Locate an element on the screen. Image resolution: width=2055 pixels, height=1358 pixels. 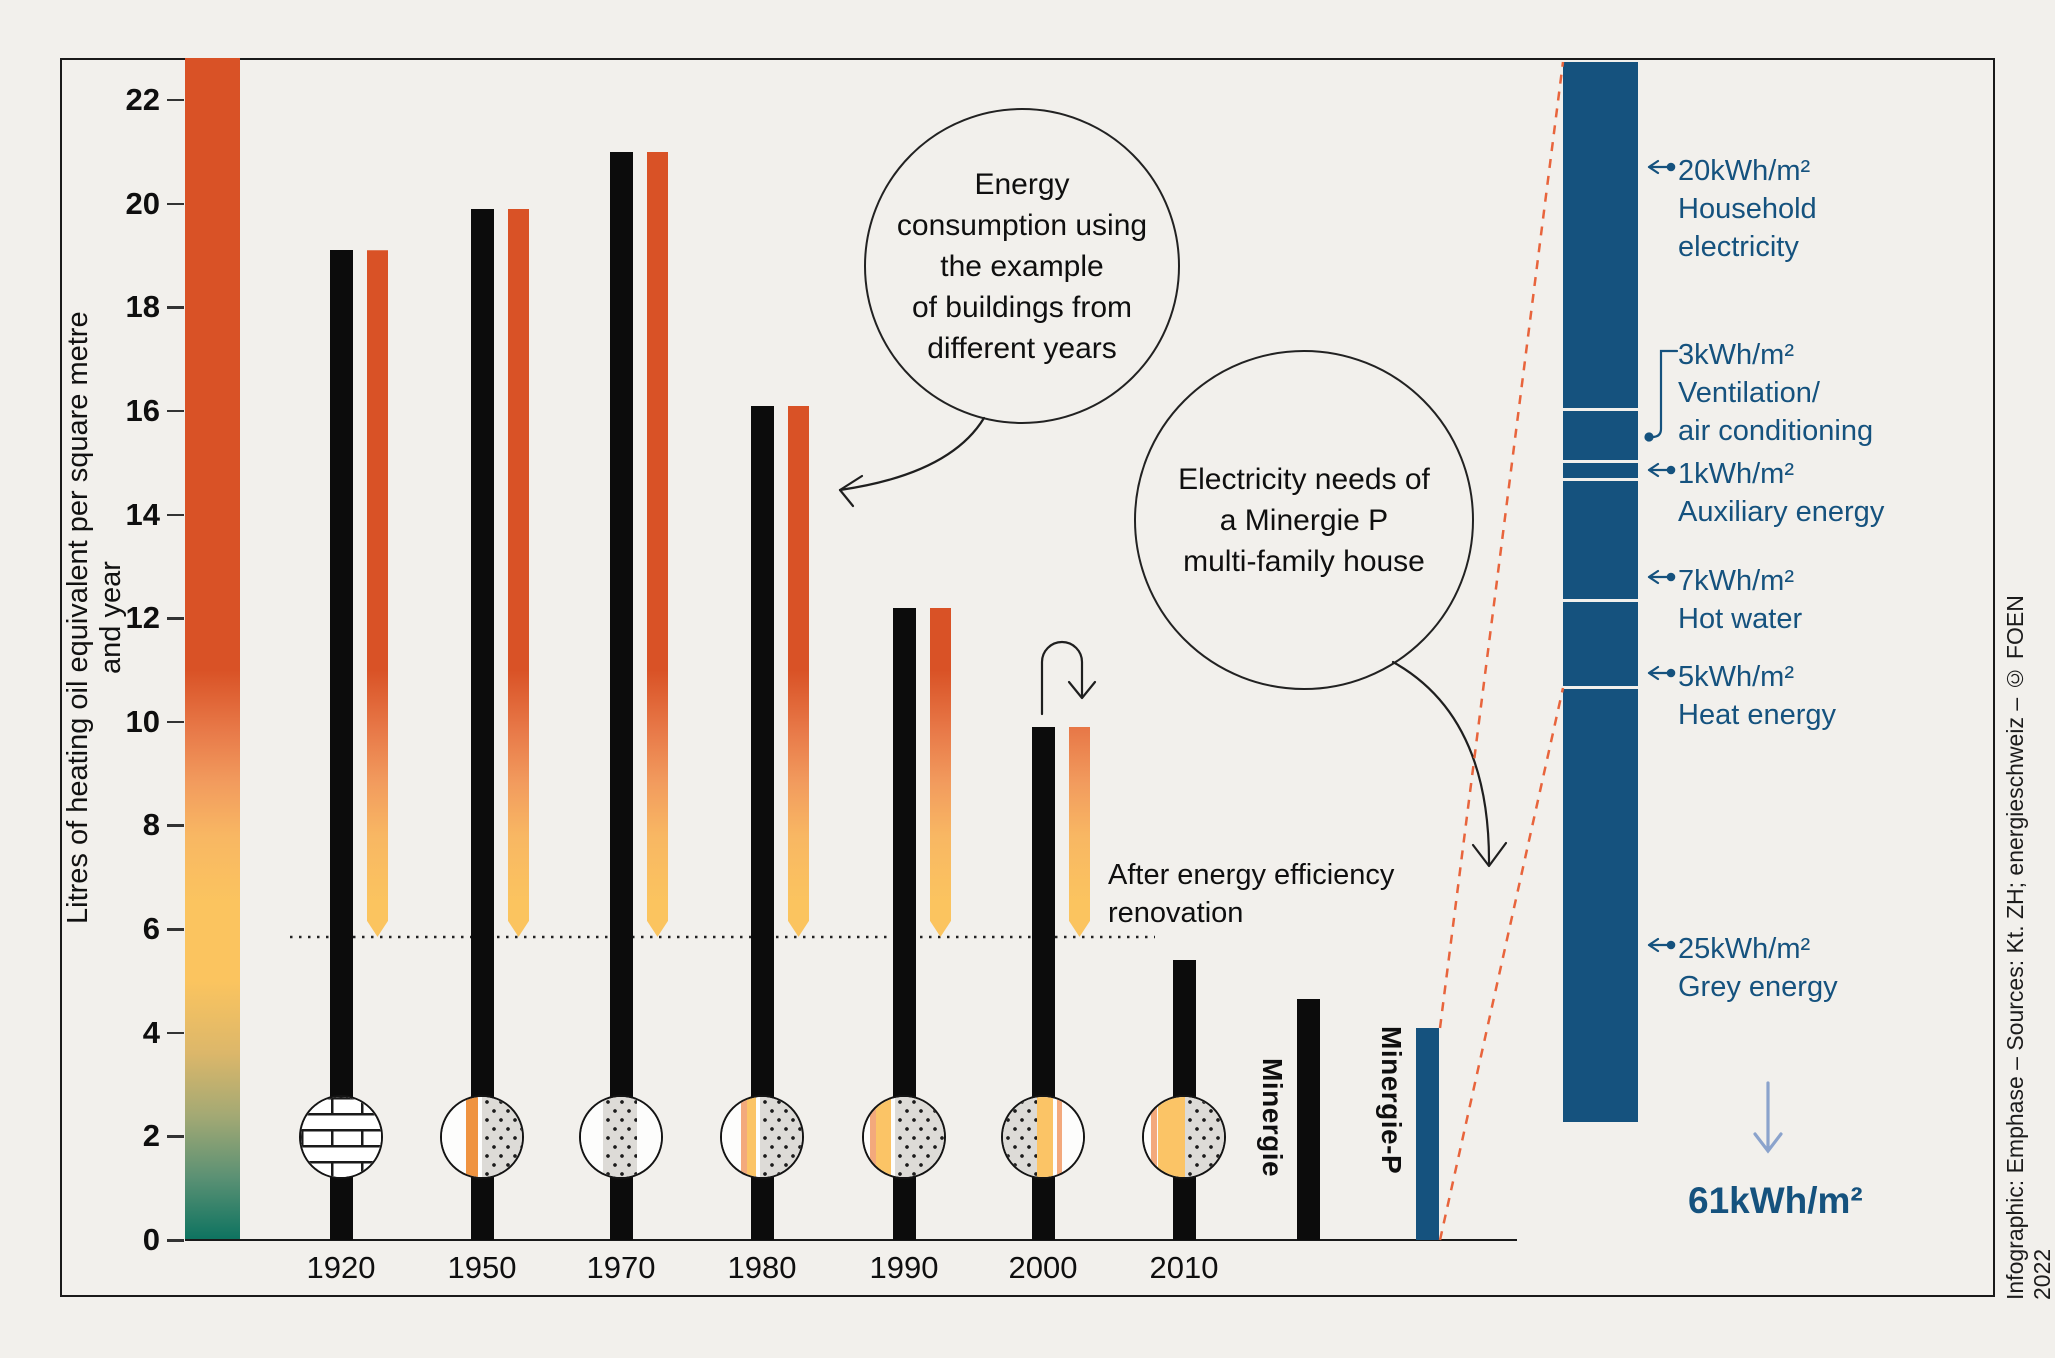
year-label-1980: 1980 is located at coordinates (762, 1267).